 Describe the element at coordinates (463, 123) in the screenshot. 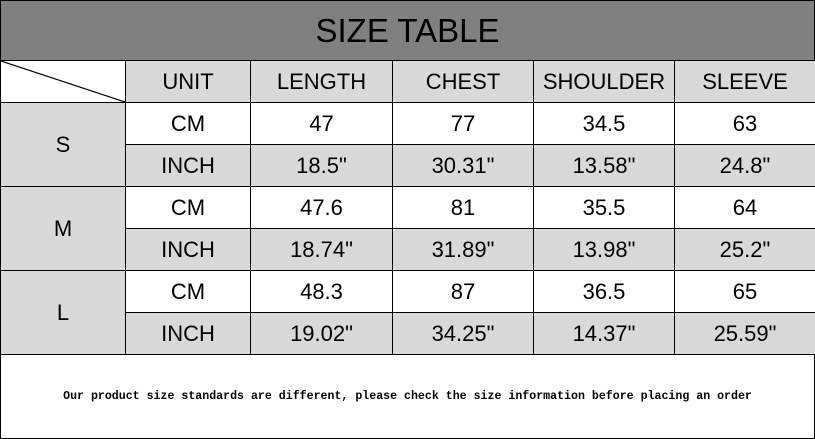

I see `value-cell: 77` at that location.